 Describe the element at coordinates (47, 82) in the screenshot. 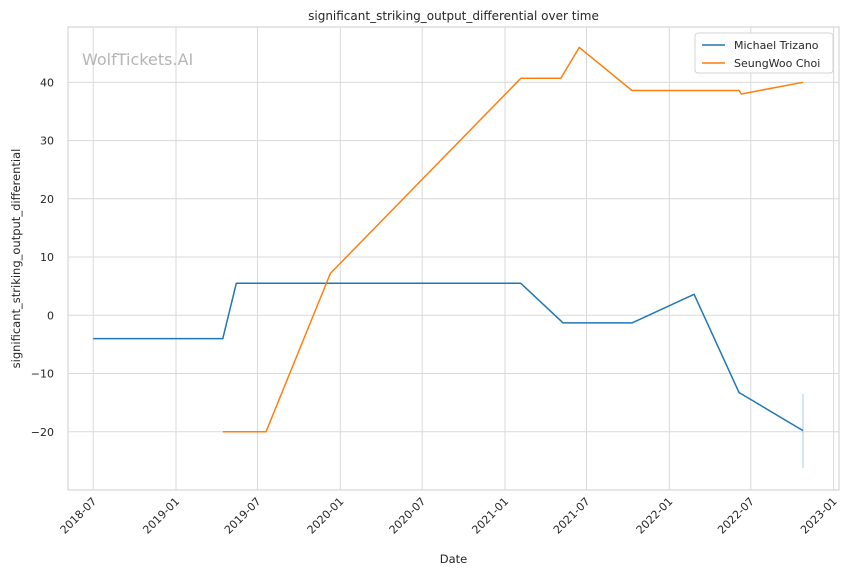

I see `y-tick-label: 40` at that location.